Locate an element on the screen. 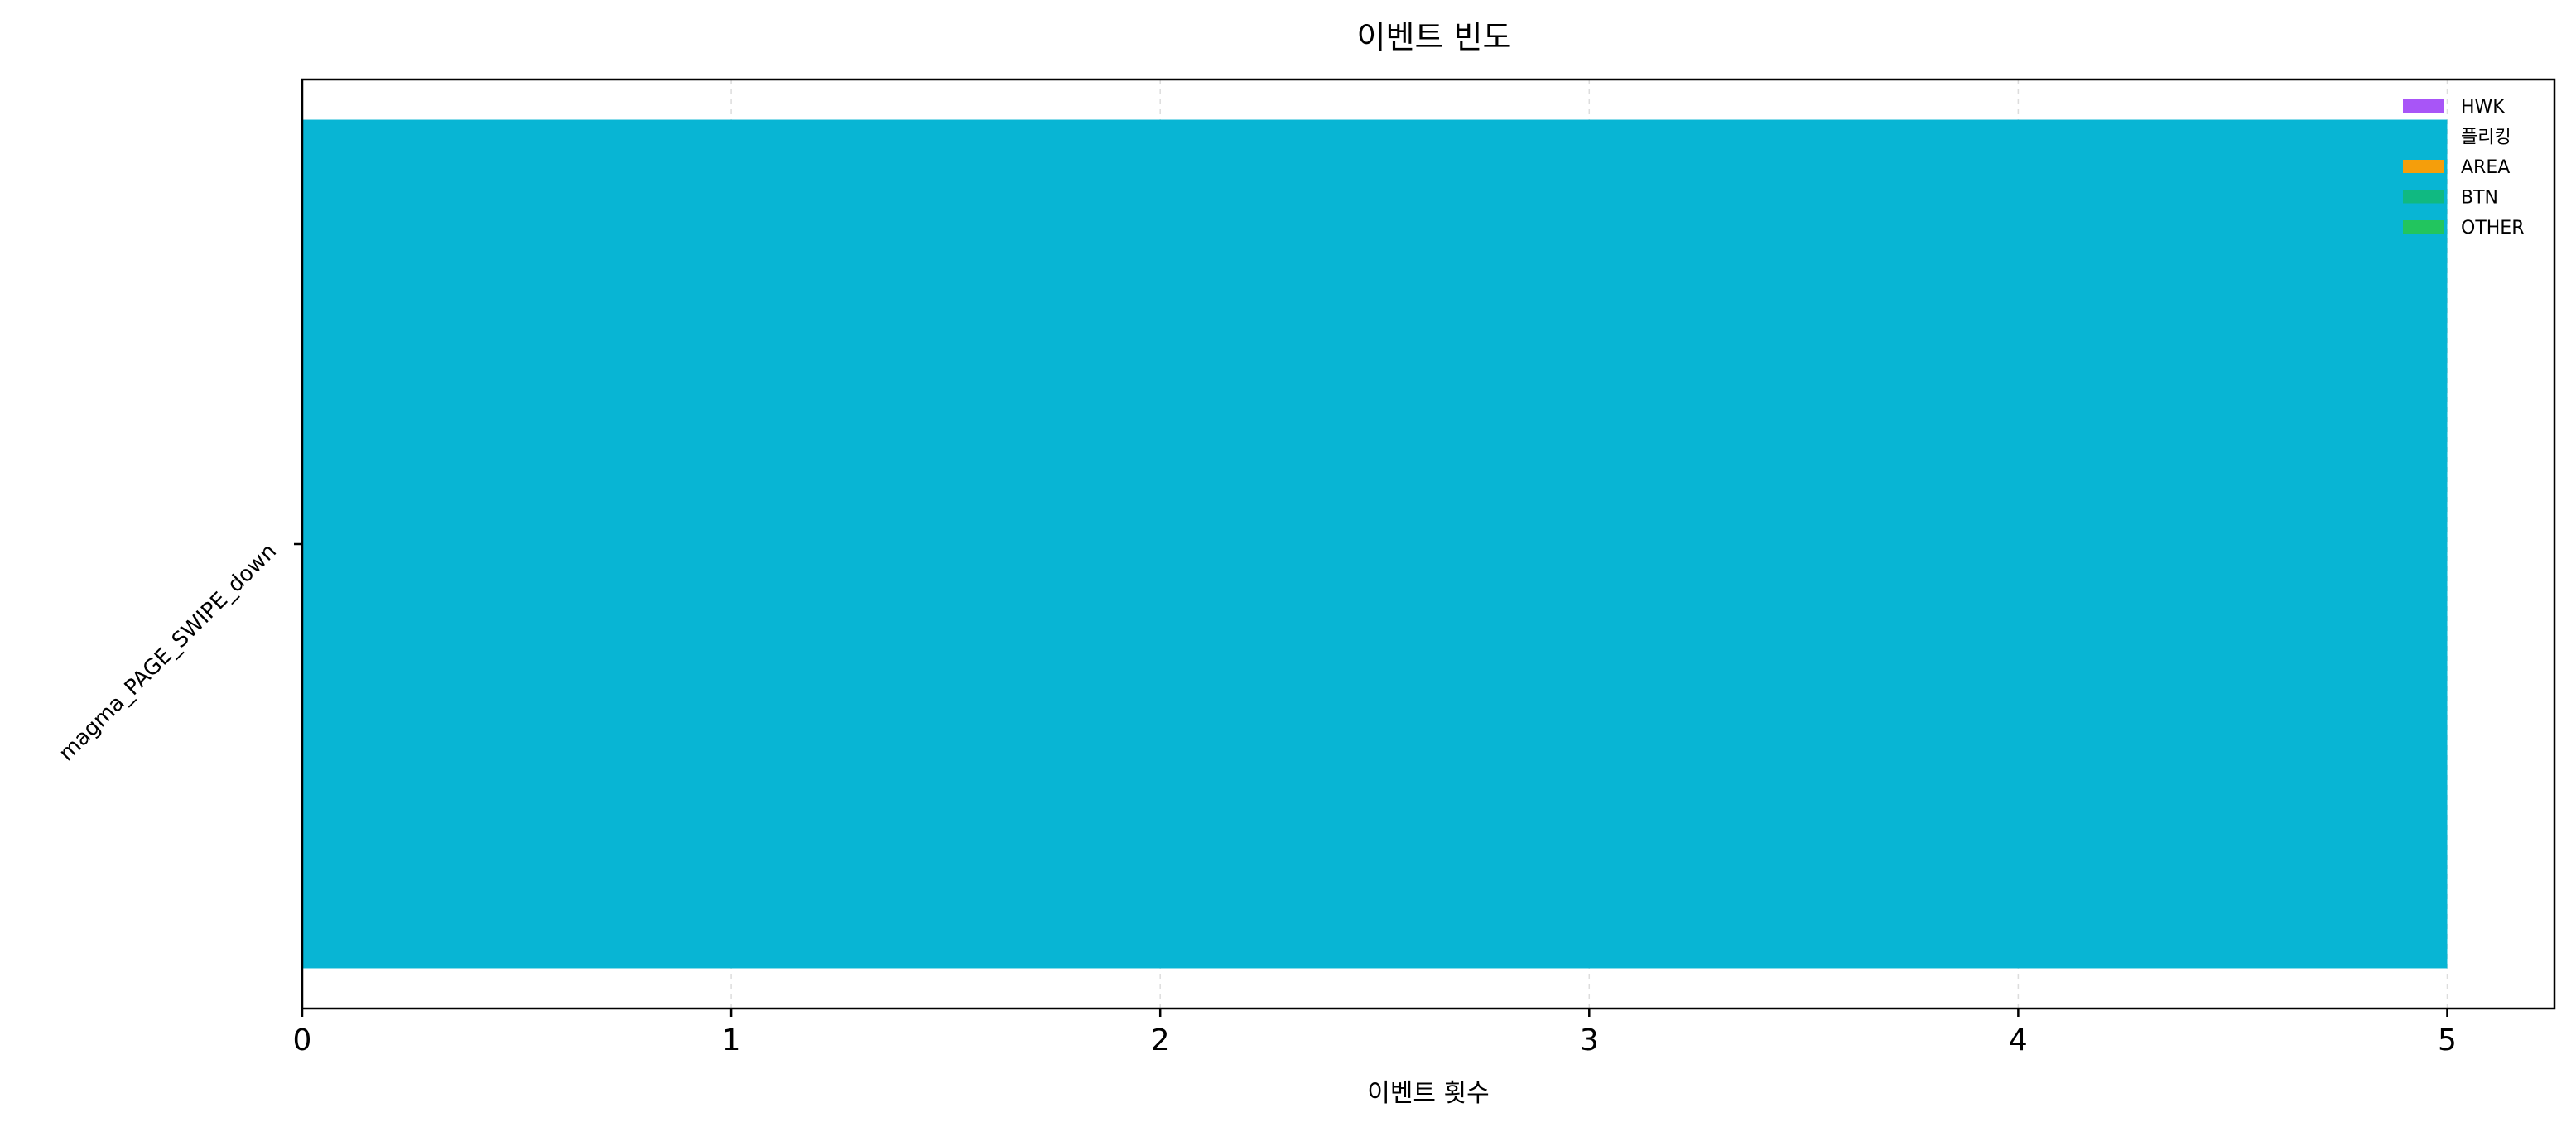 The image size is (2576, 1132). legend-label-0: HWK is located at coordinates (2483, 107).